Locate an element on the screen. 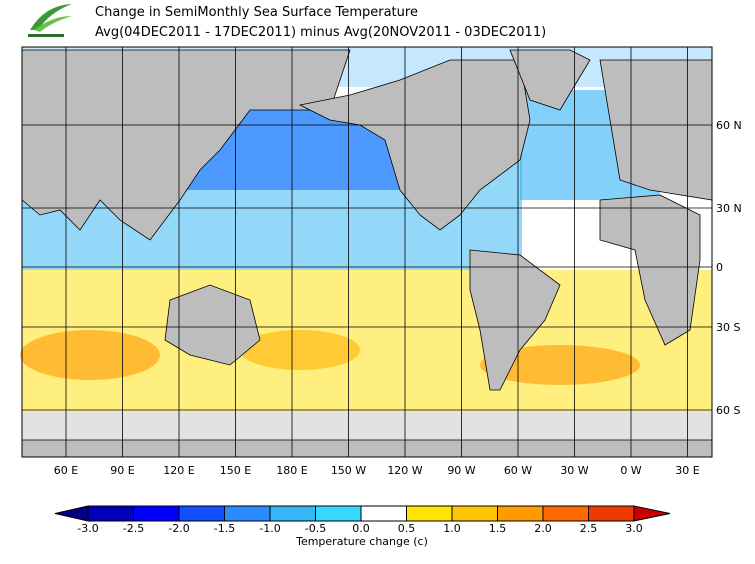 The width and height of the screenshot is (755, 564). colorbar-tick-label: -1.5 is located at coordinates (224, 528).